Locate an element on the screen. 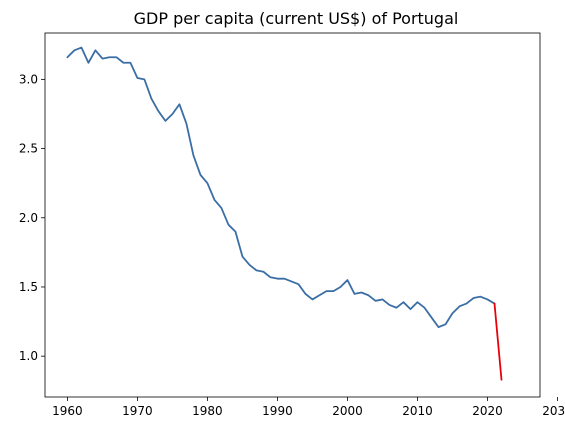 The image size is (565, 435). y-tick-label: 2.5 is located at coordinates (28, 149).